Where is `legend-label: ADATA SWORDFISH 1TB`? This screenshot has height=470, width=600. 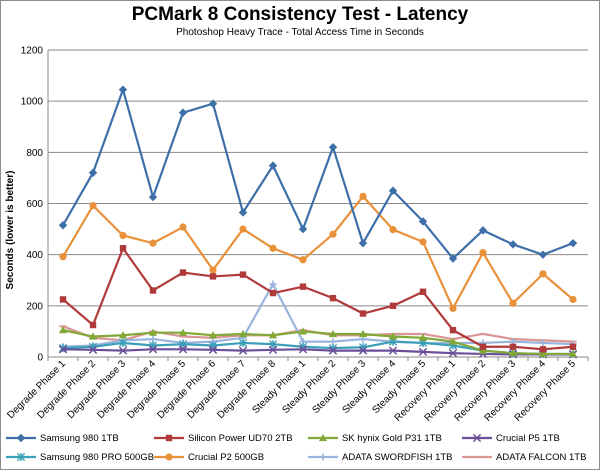
legend-label: ADATA SWORDFISH 1TB is located at coordinates (397, 457).